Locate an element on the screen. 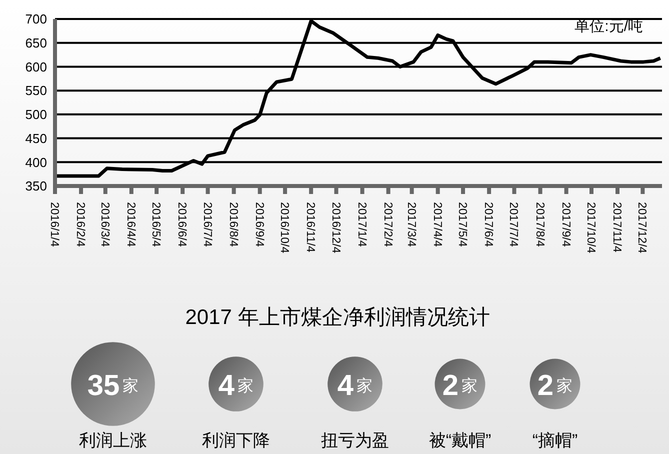 The width and height of the screenshot is (669, 454). x-tick-label: 2017/7/4 is located at coordinates (513, 225).